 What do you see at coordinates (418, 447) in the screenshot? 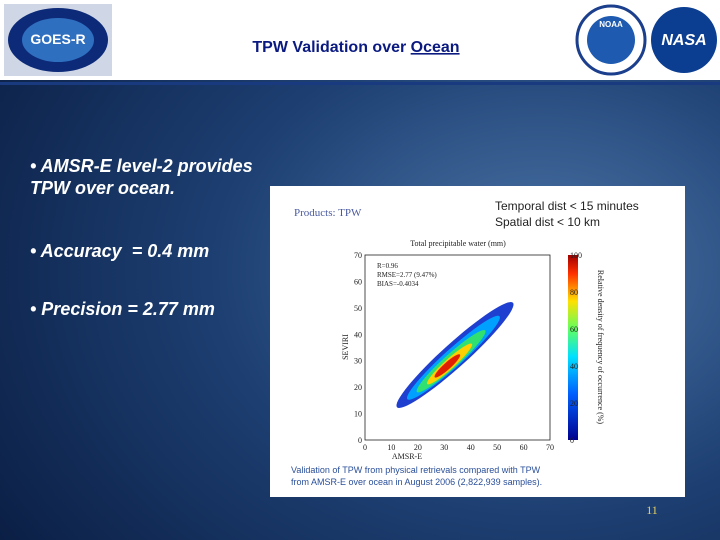
I see `x-tick-label: 20` at bounding box center [418, 447].